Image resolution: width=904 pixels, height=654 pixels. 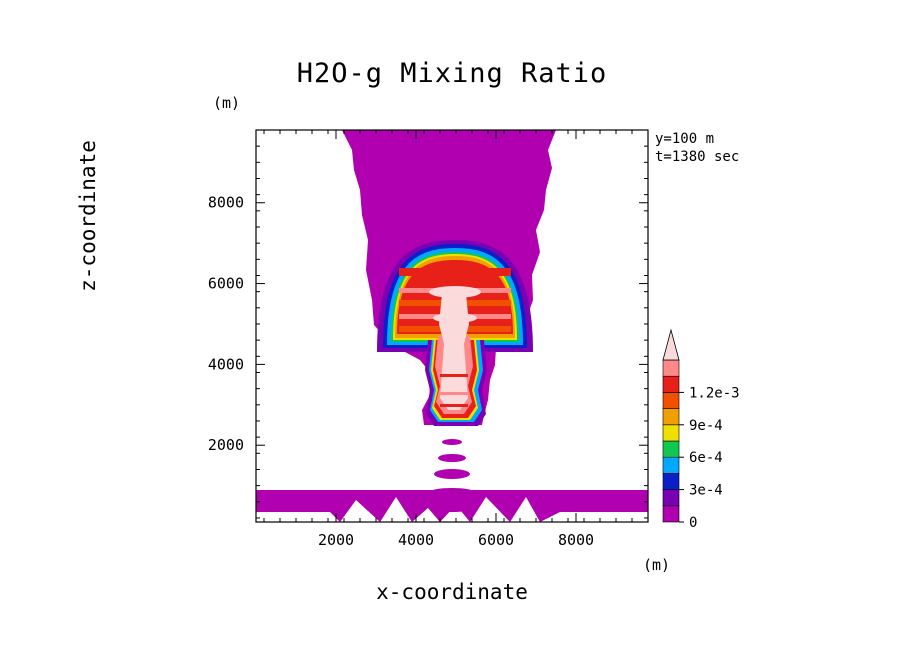 I want to click on colorbar-label: 3e-4, so click(x=706, y=491).